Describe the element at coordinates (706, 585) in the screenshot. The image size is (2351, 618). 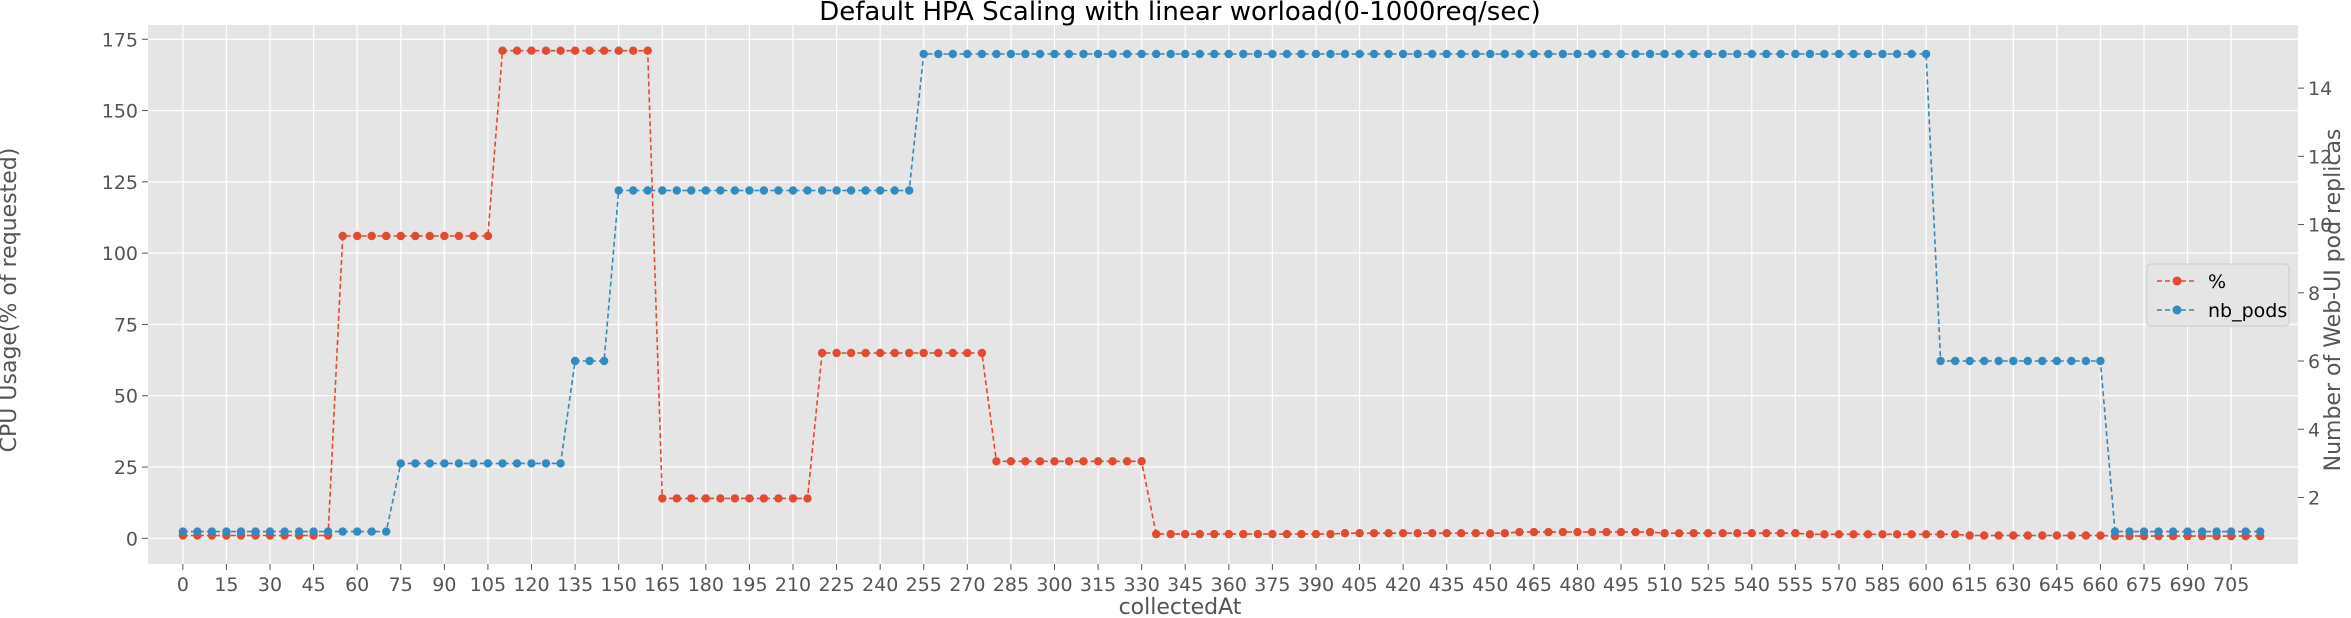
I see `x-tick-label: 180` at that location.